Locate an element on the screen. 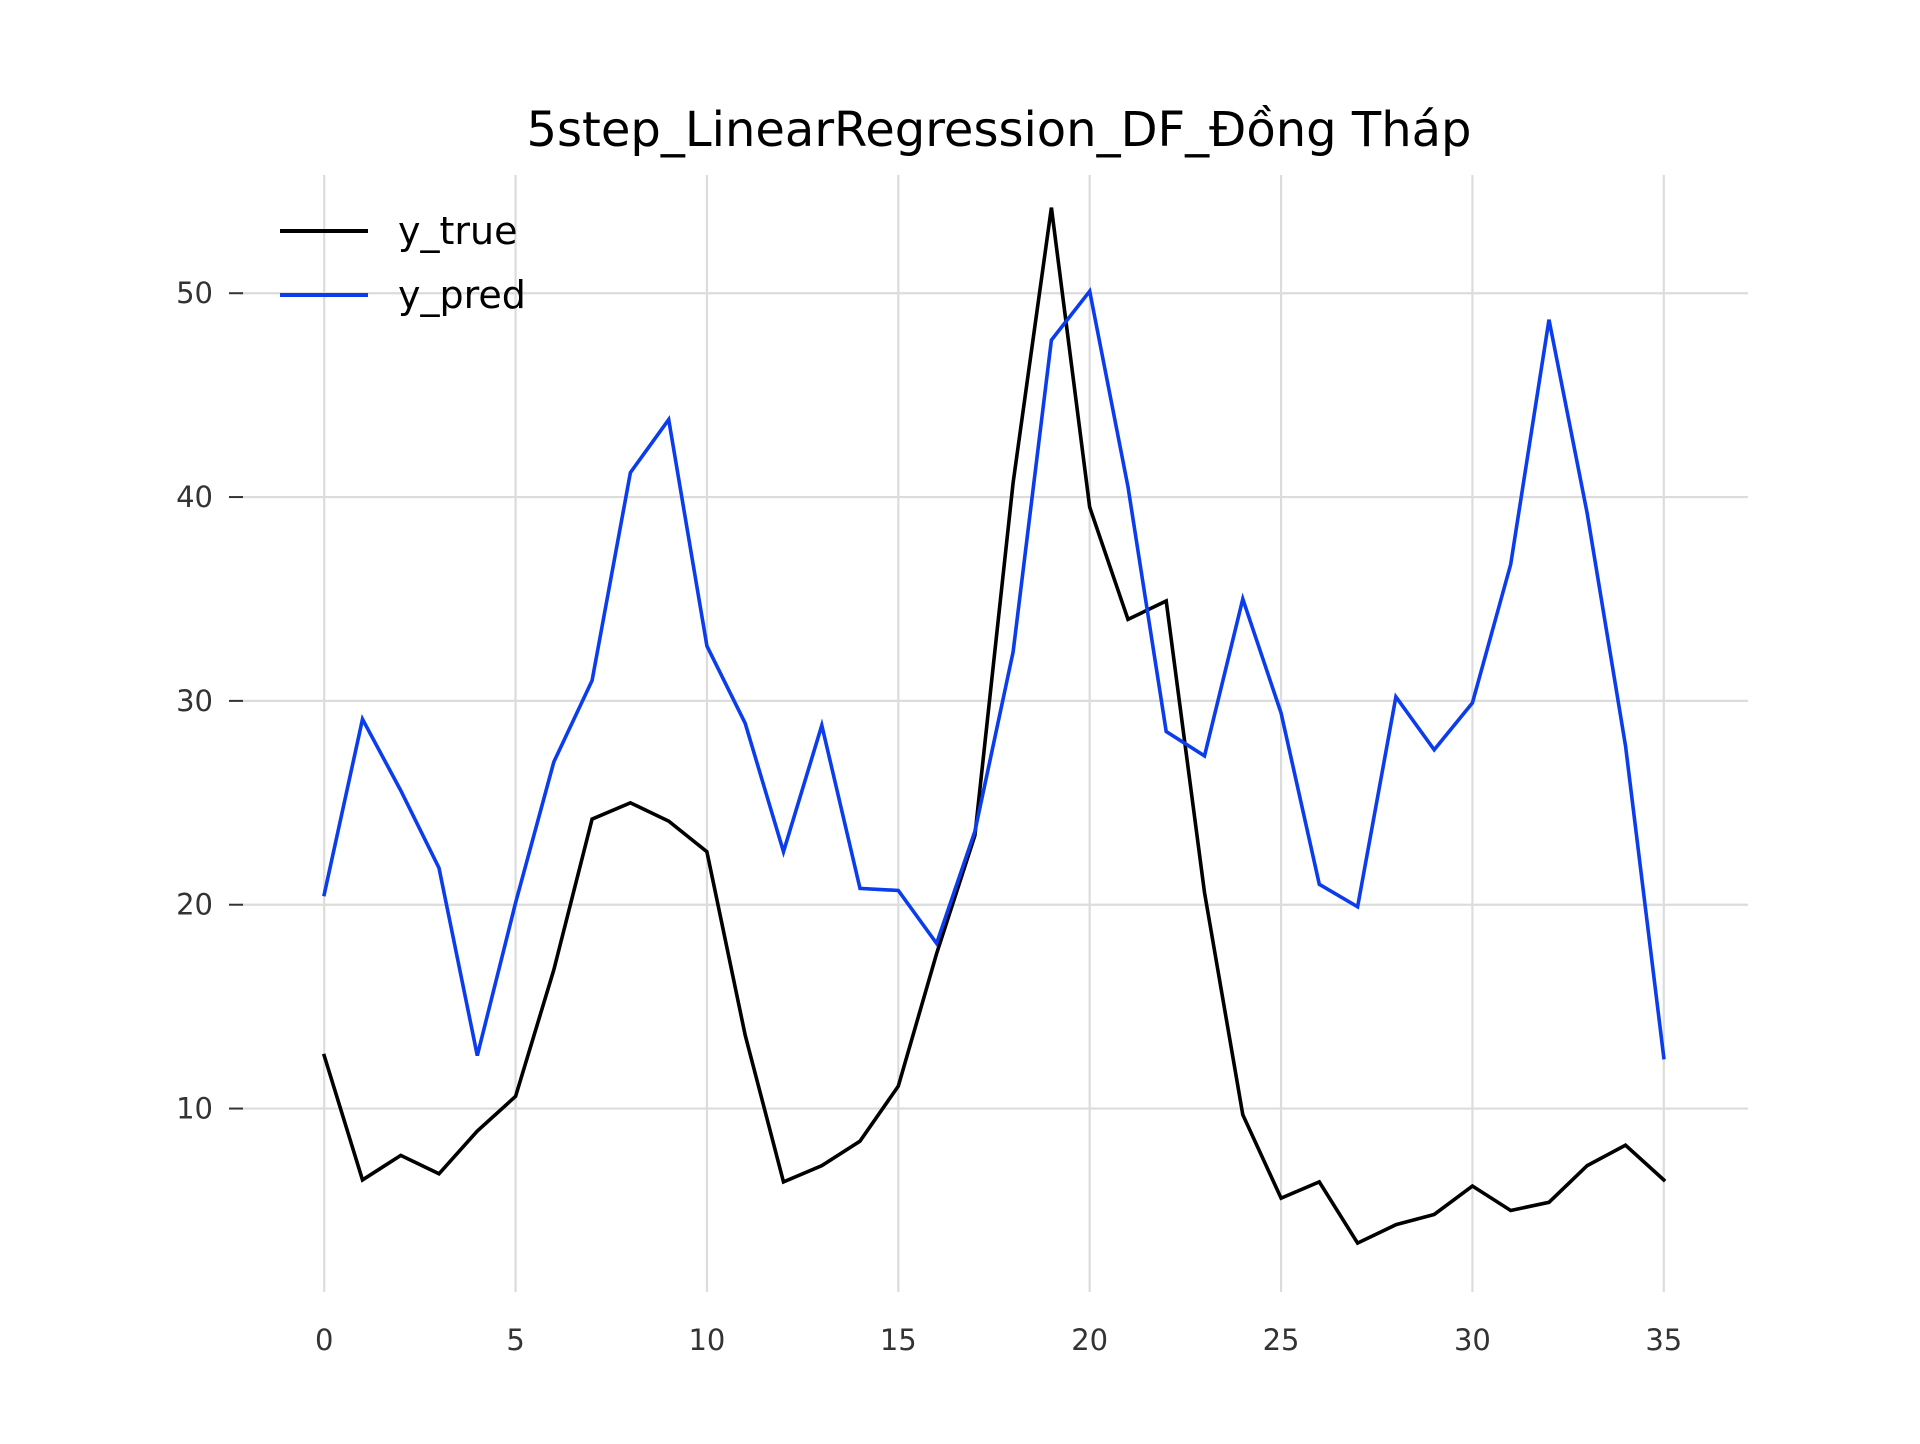  legend-label: y_true is located at coordinates (457, 231).